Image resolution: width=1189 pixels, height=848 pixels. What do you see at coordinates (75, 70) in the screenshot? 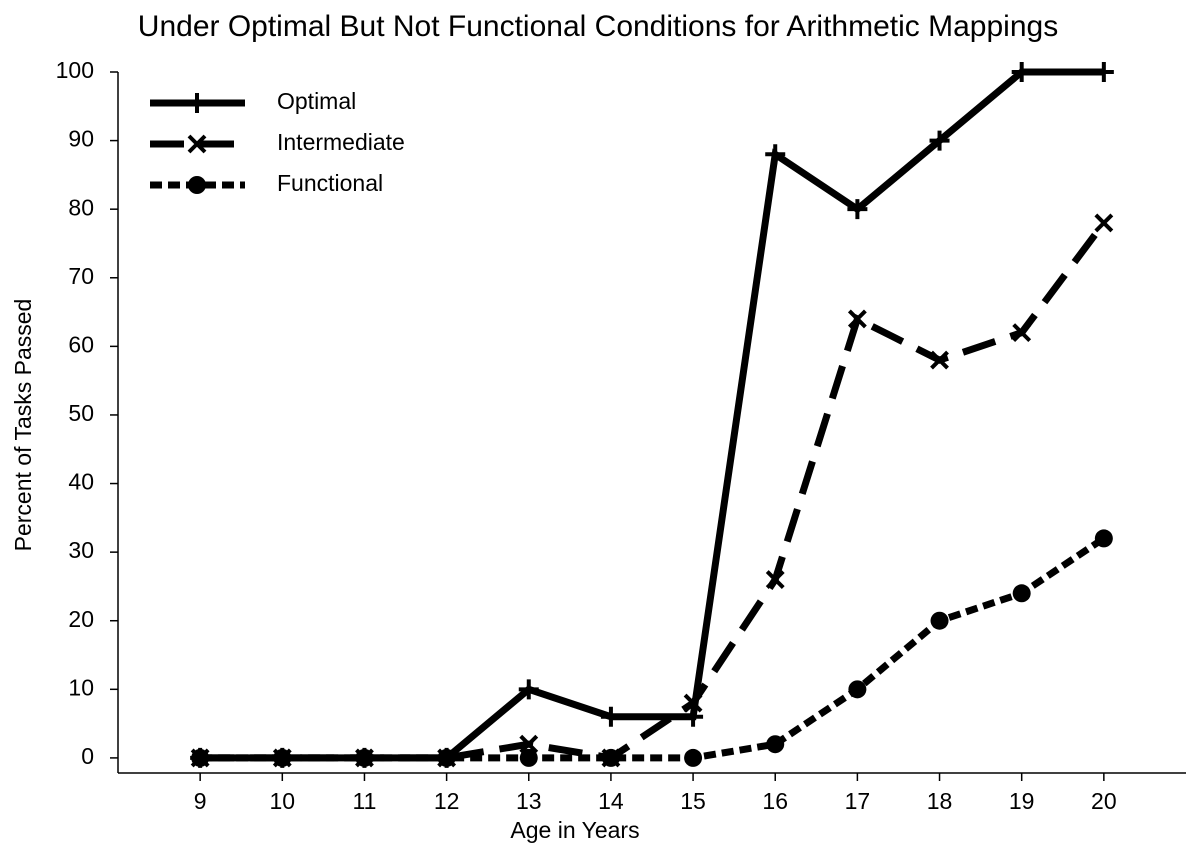
I see `y-tick-label: 100` at bounding box center [75, 70].